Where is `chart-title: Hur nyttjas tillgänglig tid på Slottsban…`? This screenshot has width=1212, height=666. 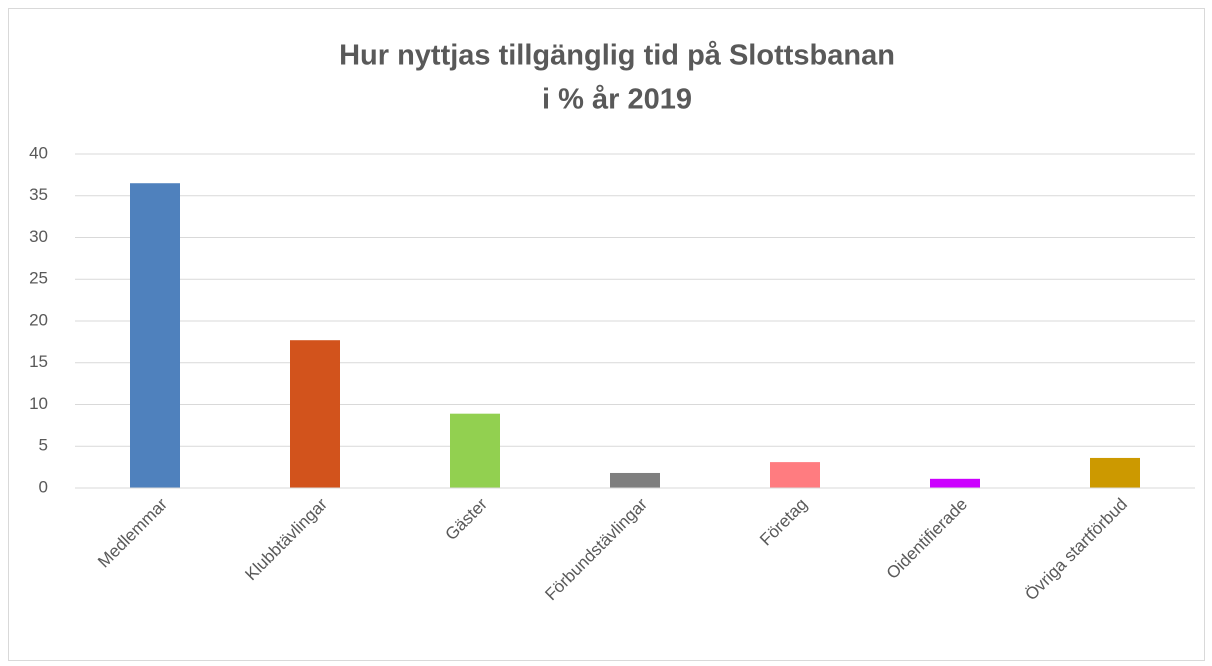
chart-title: Hur nyttjas tillgänglig tid på Slottsban… is located at coordinates (617, 56).